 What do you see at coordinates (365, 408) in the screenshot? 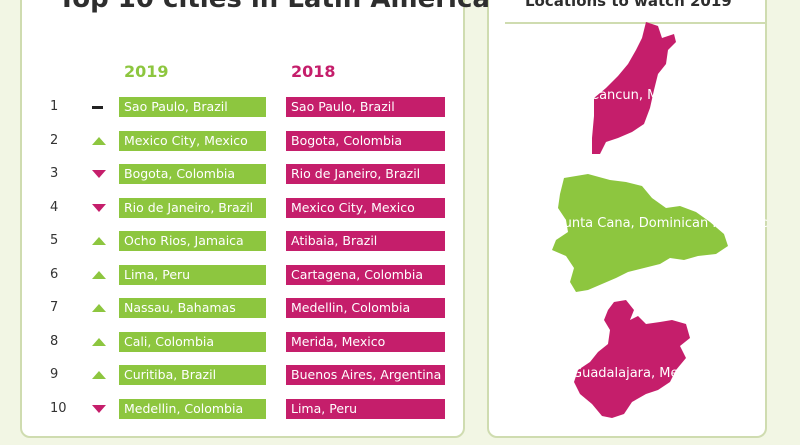
I see `city-2018-bar: Lima, Peru` at bounding box center [365, 408].